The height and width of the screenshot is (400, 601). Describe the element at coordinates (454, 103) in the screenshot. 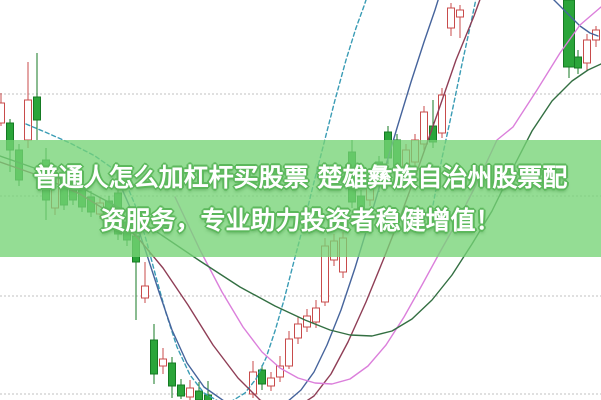

I see `ma-teal-dashed-right` at that location.